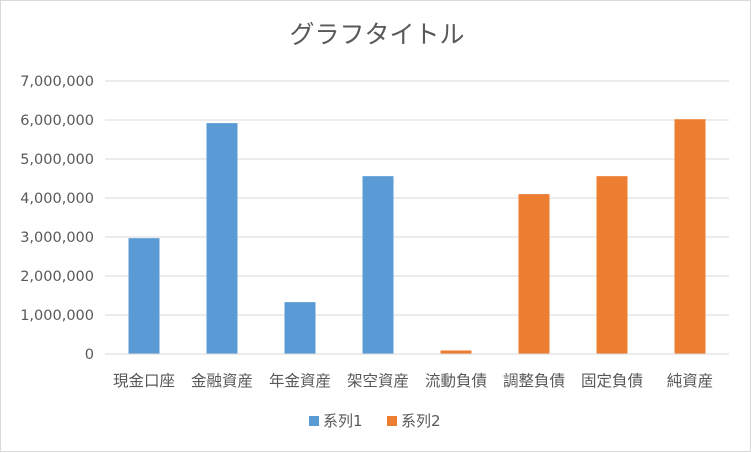  I want to click on x-category-label: 調整負債, so click(534, 381).